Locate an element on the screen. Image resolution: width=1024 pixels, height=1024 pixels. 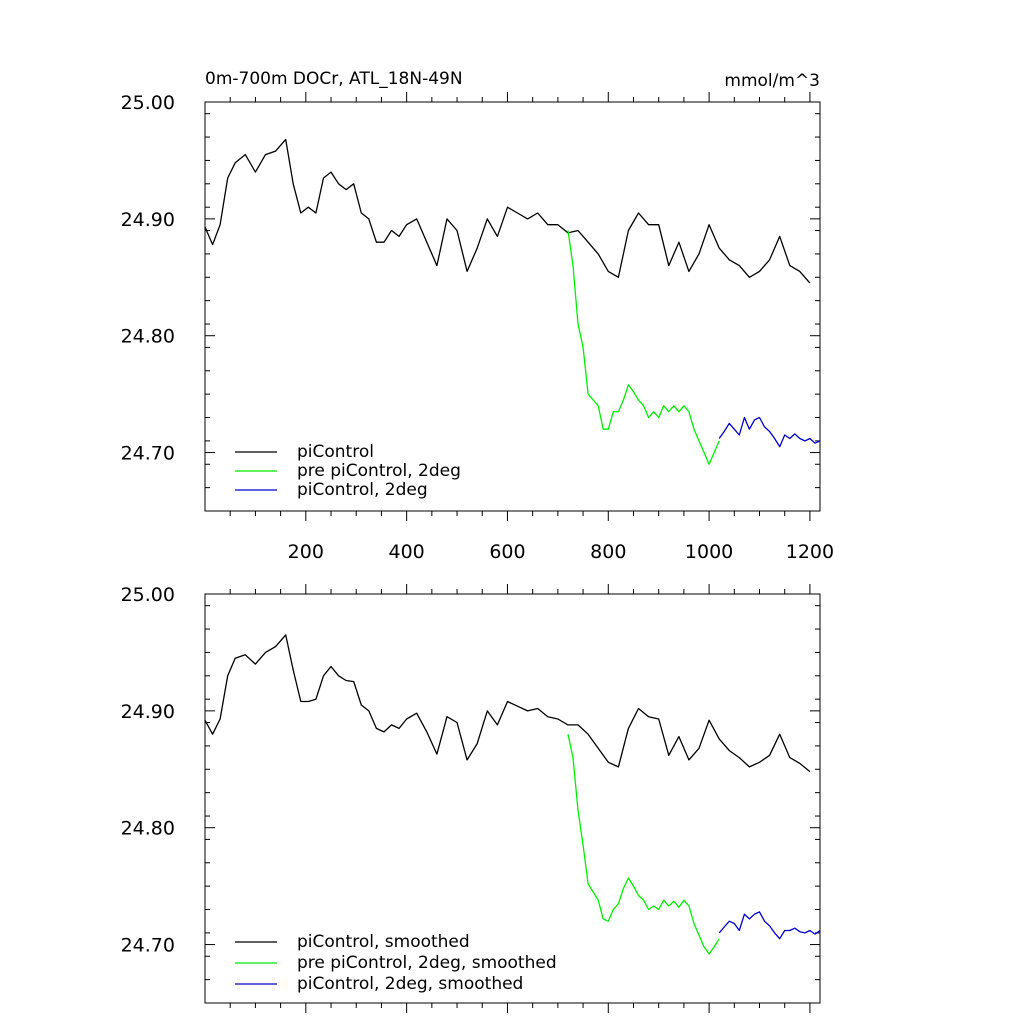
top-panel-title: 0m-700m DOCr, ATL_18N-49N is located at coordinates (334, 79).